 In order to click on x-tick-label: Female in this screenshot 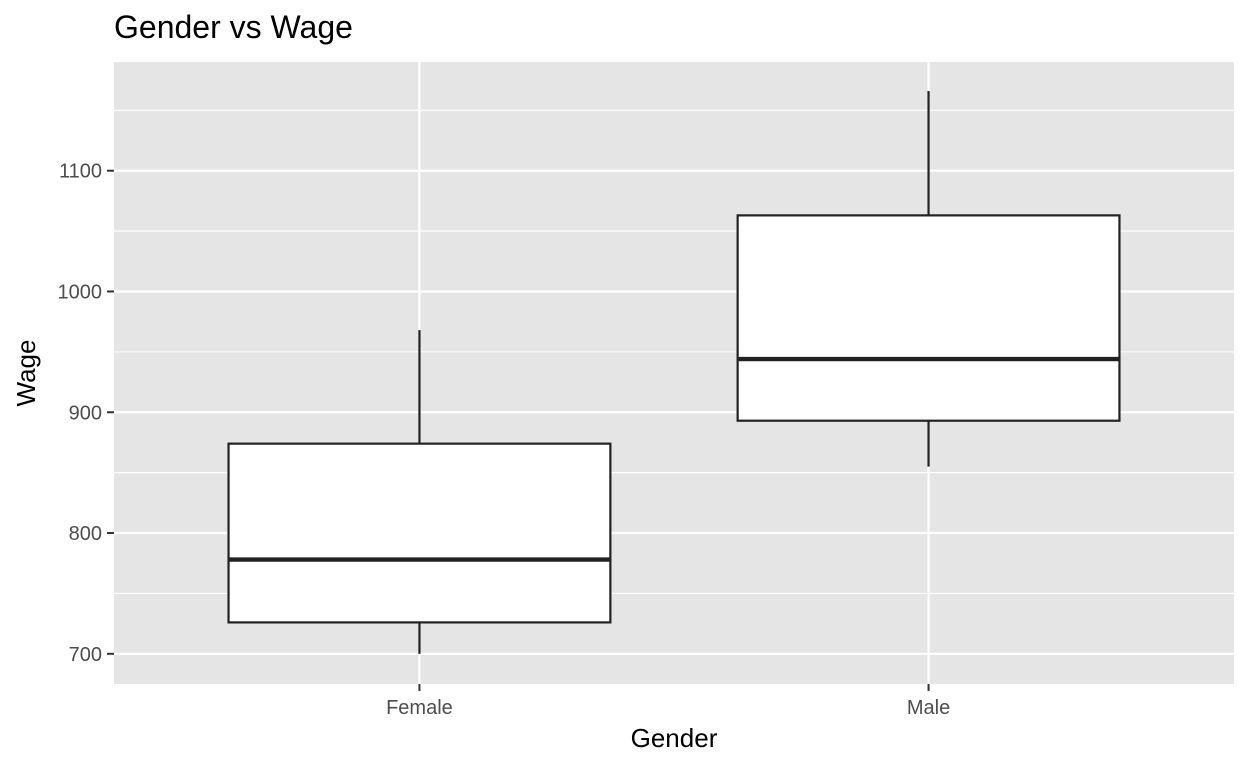, I will do `click(419, 708)`.